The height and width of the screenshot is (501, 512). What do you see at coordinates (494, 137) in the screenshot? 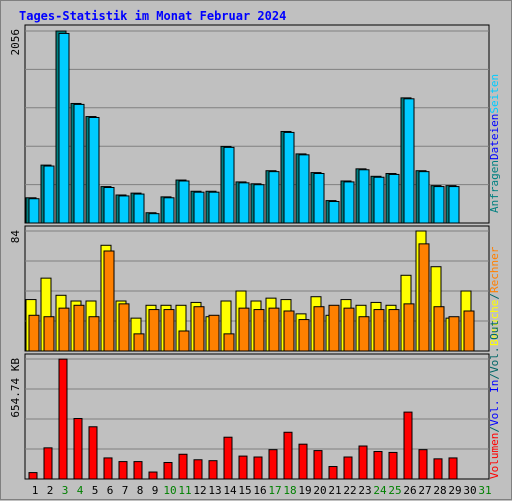
I see `legend-entry: Dateien` at bounding box center [494, 137].